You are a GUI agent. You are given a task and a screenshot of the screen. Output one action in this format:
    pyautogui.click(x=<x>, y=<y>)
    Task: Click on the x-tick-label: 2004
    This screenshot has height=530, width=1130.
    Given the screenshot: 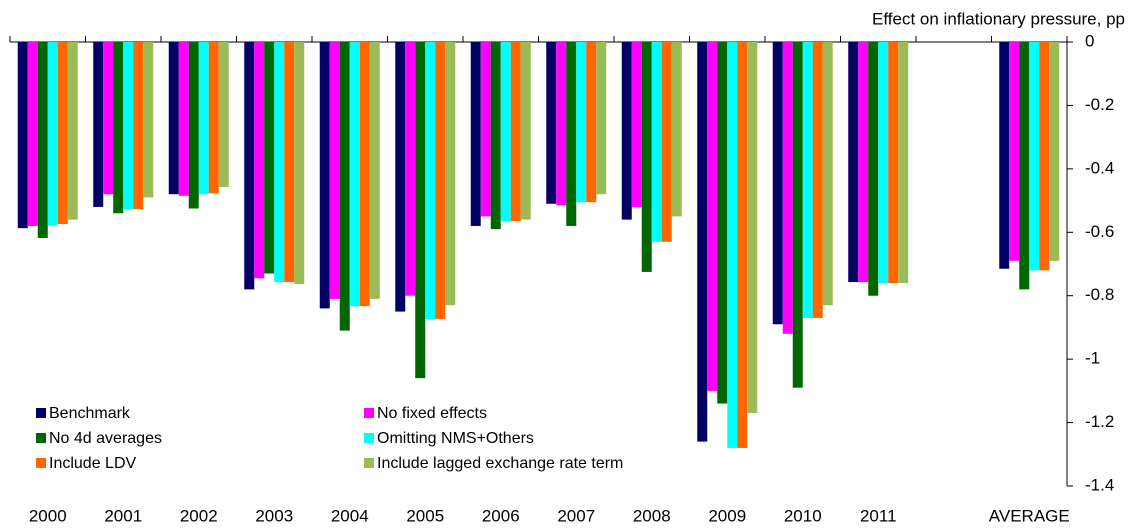 What is the action you would take?
    pyautogui.click(x=350, y=515)
    